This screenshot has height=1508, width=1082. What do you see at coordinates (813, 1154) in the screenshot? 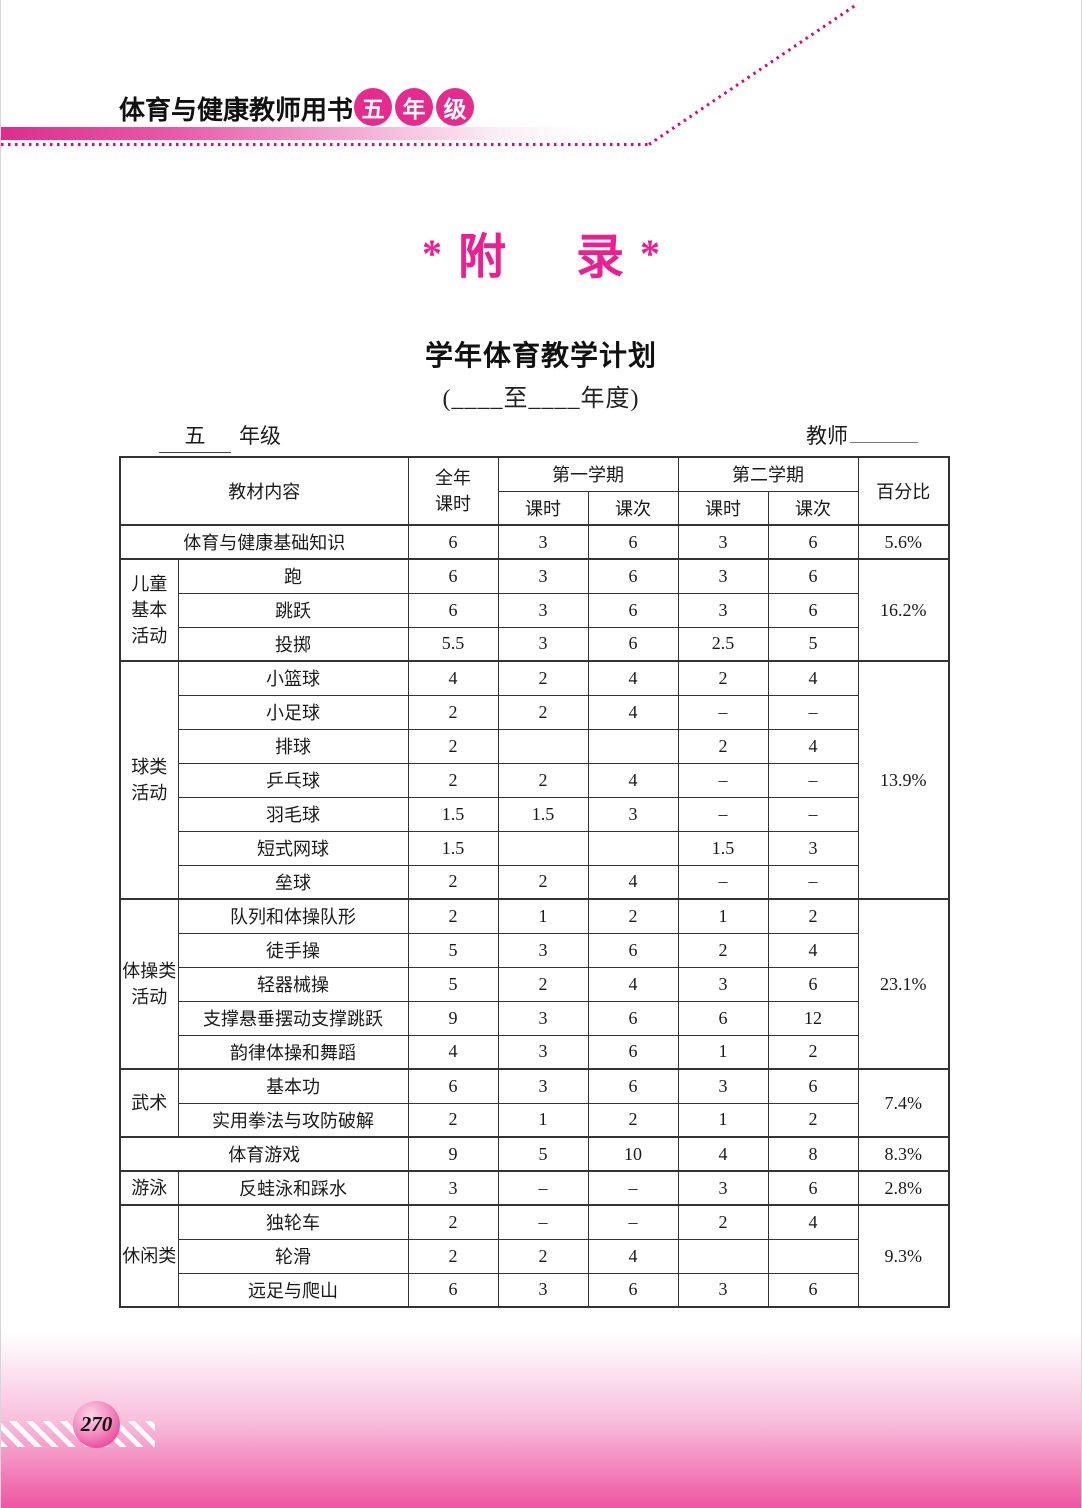
I see `value-cell: 8` at bounding box center [813, 1154].